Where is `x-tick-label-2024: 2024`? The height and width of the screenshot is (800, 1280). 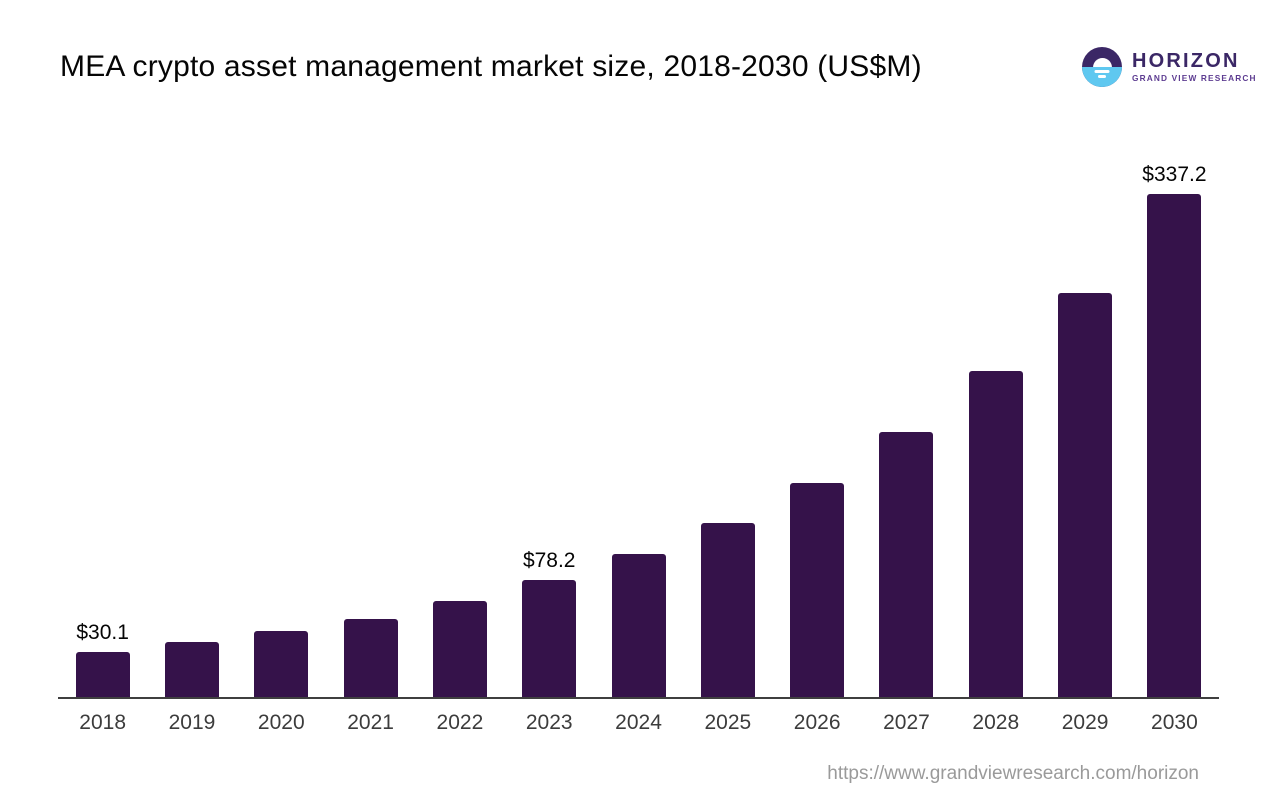
x-tick-label-2024: 2024 is located at coordinates (638, 722).